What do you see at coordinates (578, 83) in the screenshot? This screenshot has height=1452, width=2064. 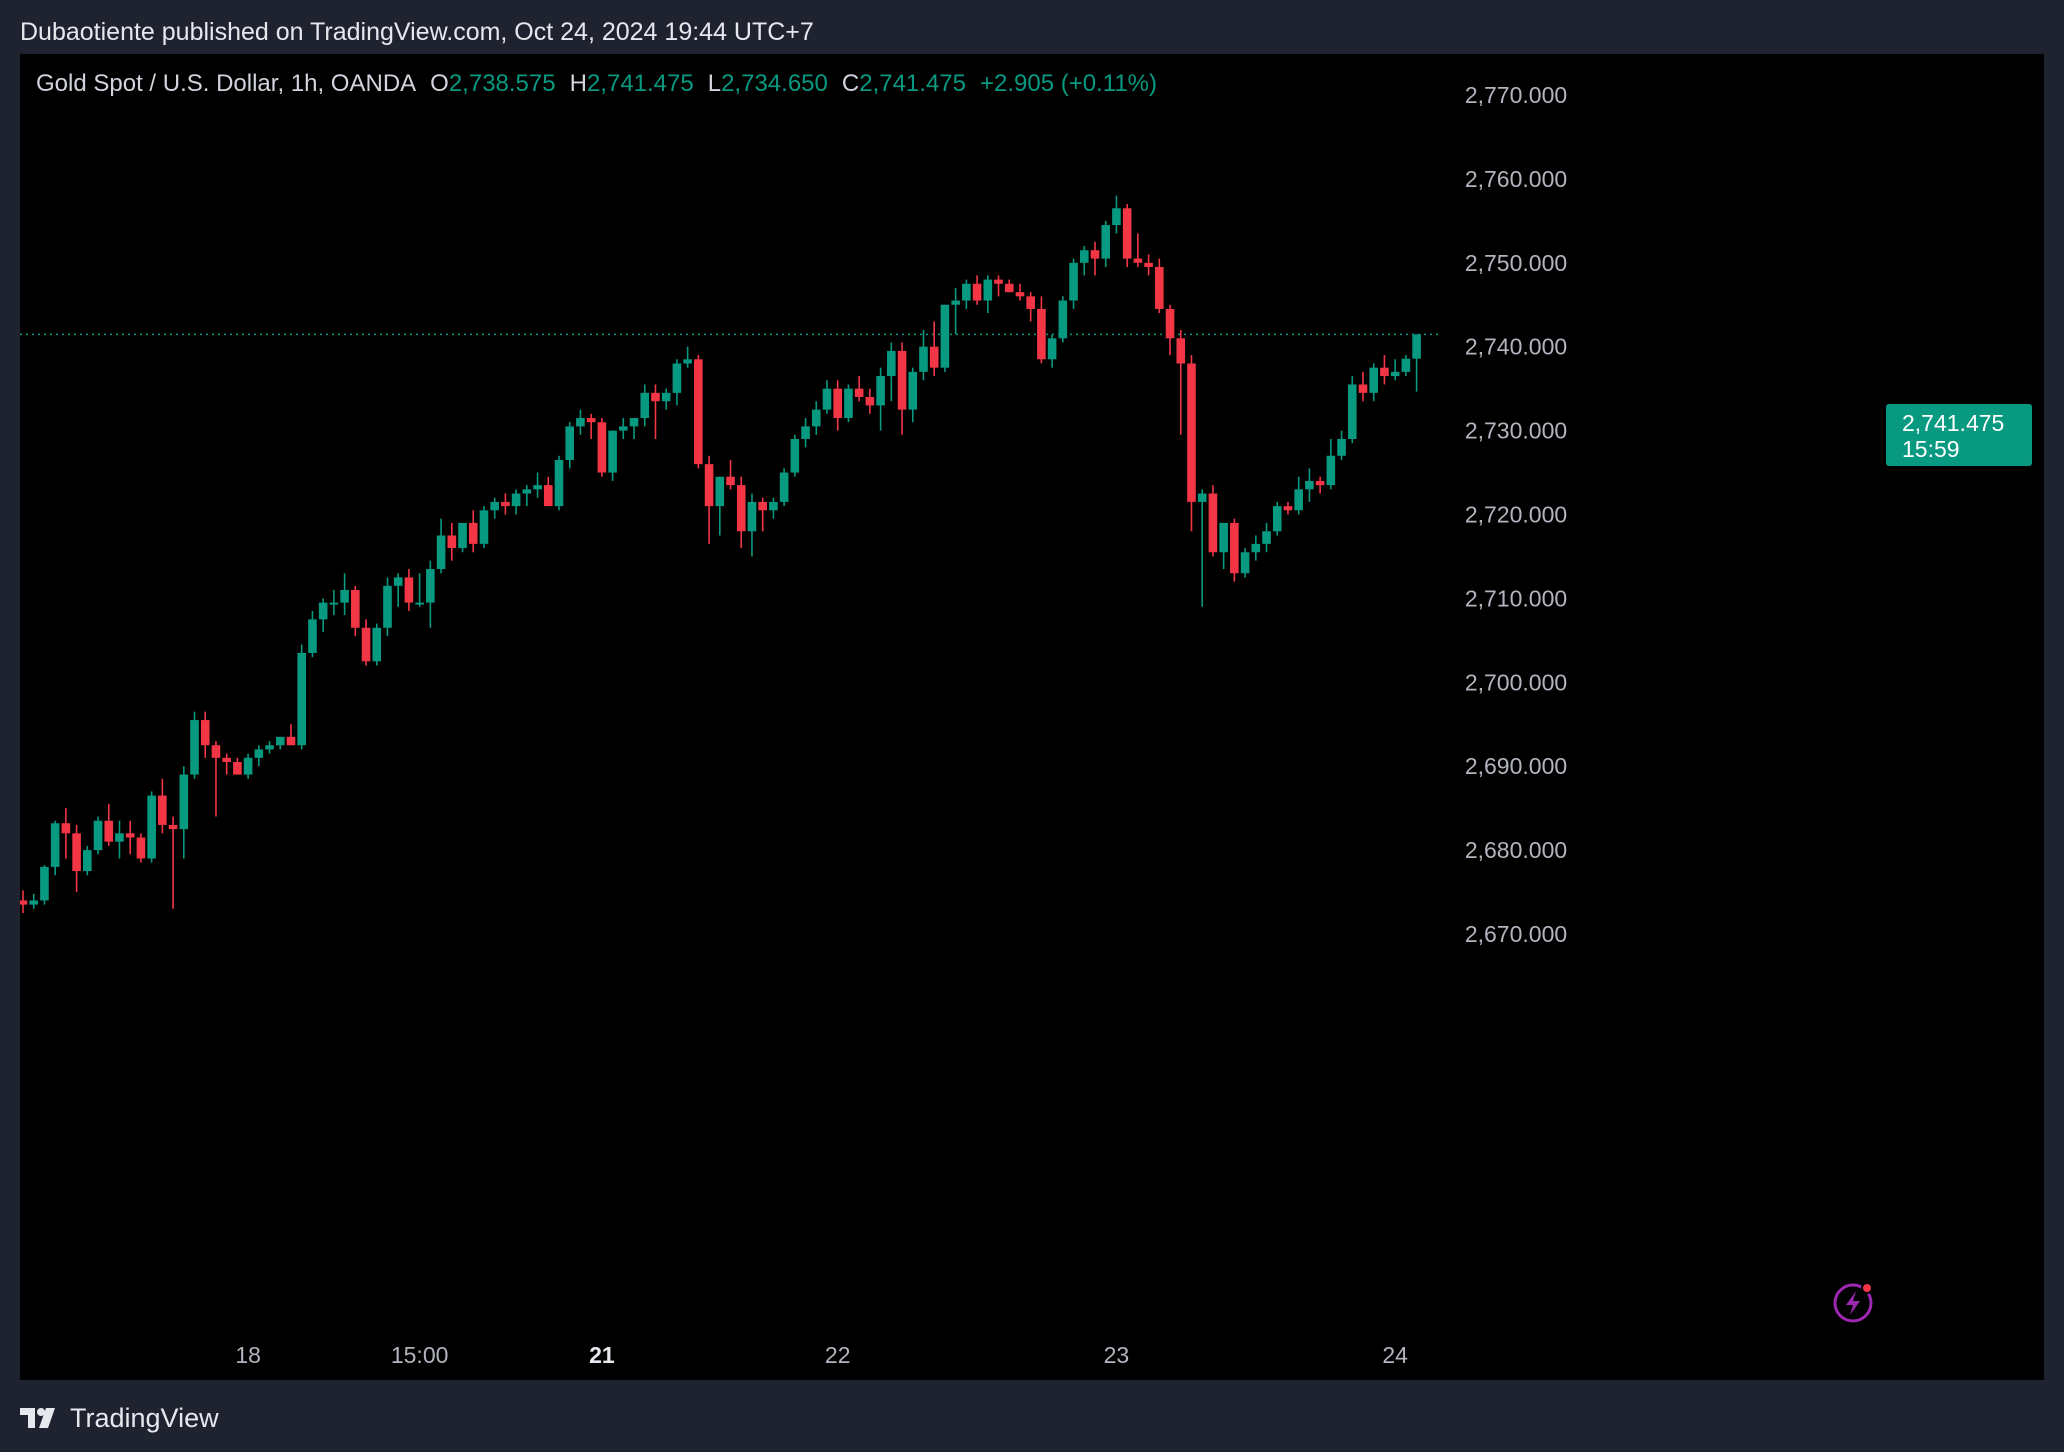 I see `legend-high-label: H` at bounding box center [578, 83].